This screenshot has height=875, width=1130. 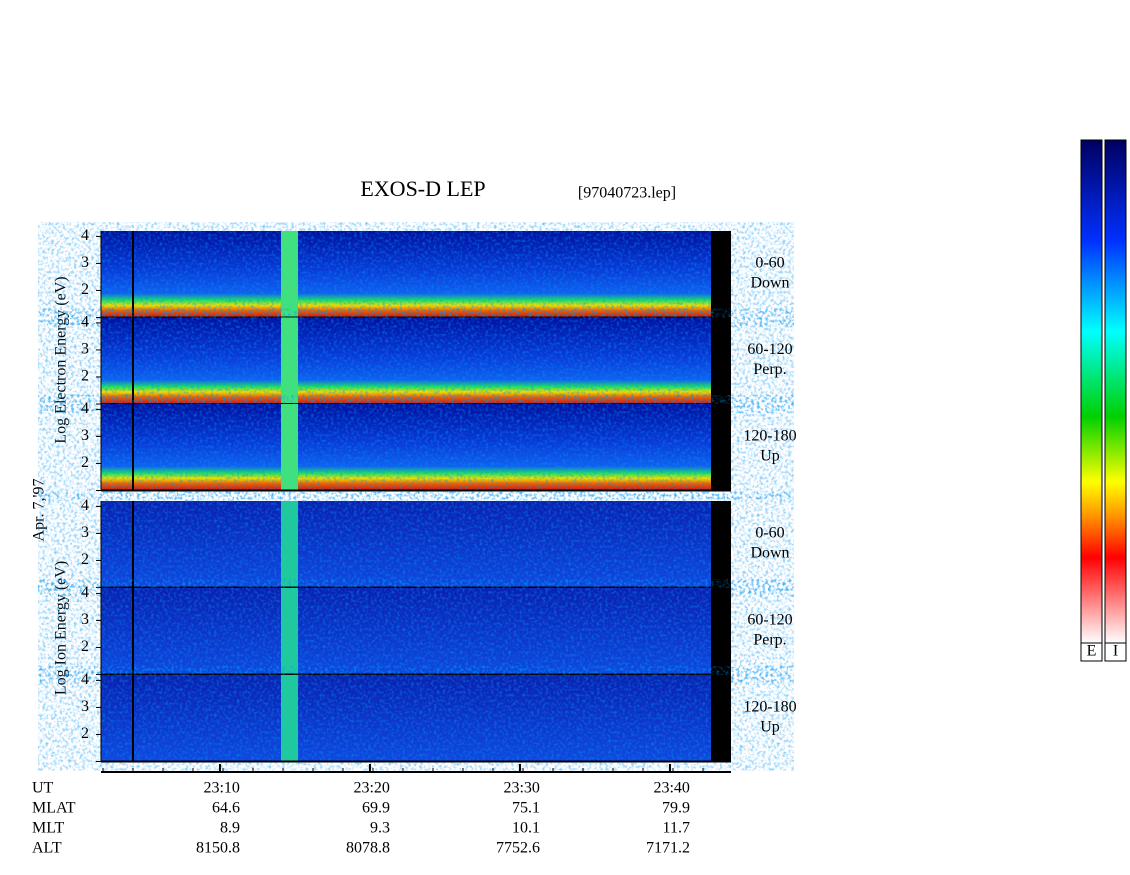 What do you see at coordinates (376, 808) in the screenshot?
I see `ephemeris-value: 69.9` at bounding box center [376, 808].